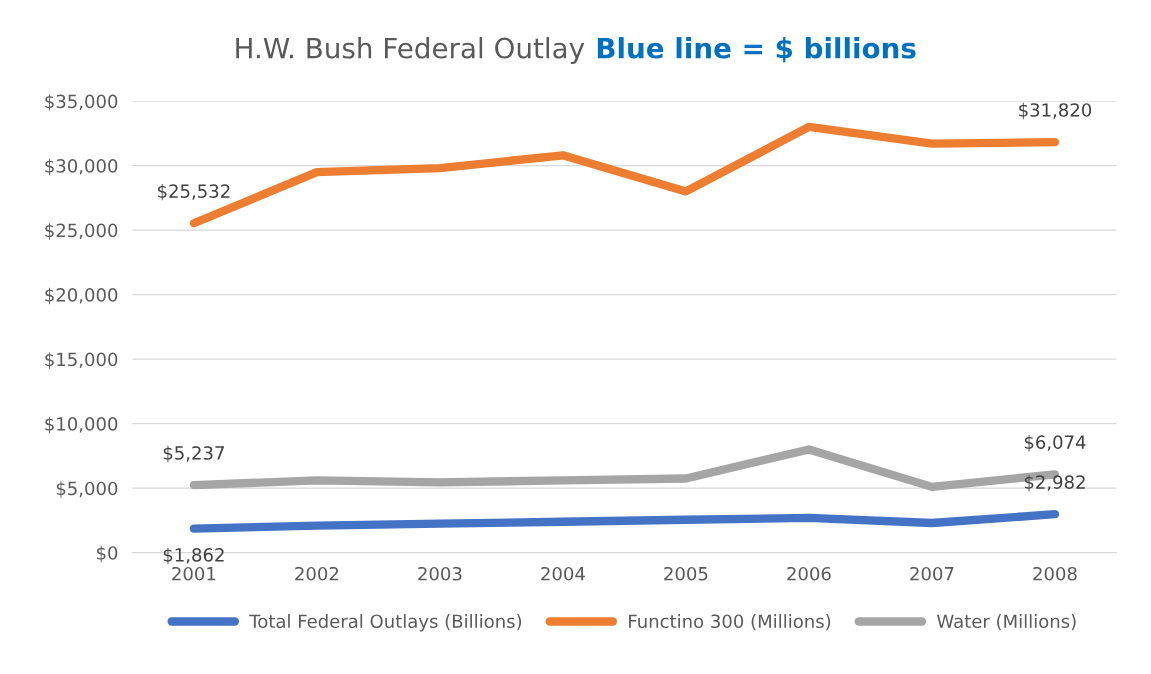 This screenshot has height=674, width=1151. I want to click on y-tick-label: $25,000, so click(81, 231).